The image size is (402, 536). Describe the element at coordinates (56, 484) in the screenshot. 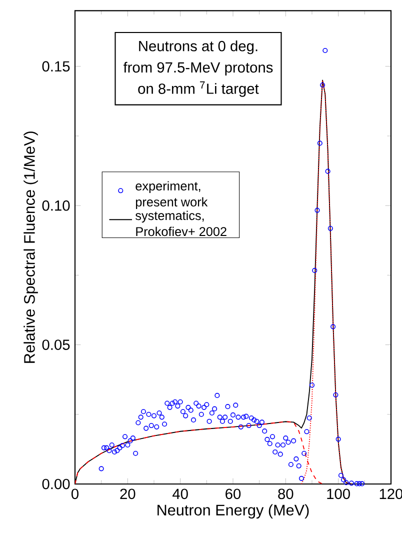

I see `y-tick-label: 0.00` at that location.